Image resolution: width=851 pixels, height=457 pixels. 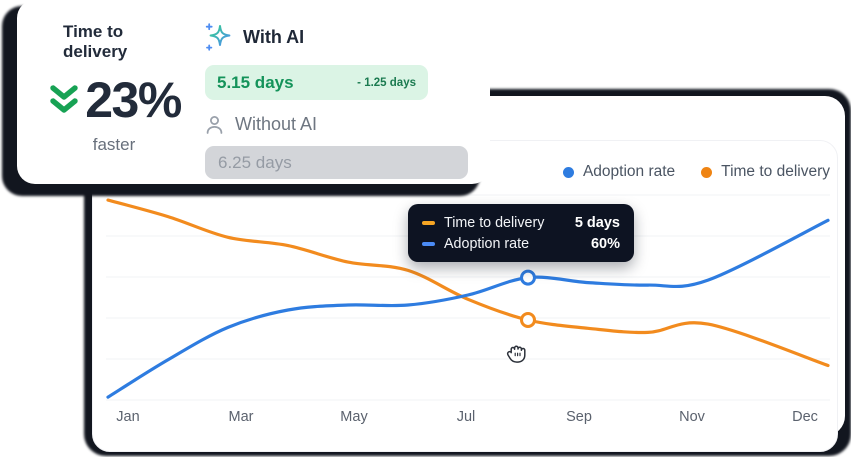 I want to click on x-axis-label: Mar, so click(x=241, y=417).